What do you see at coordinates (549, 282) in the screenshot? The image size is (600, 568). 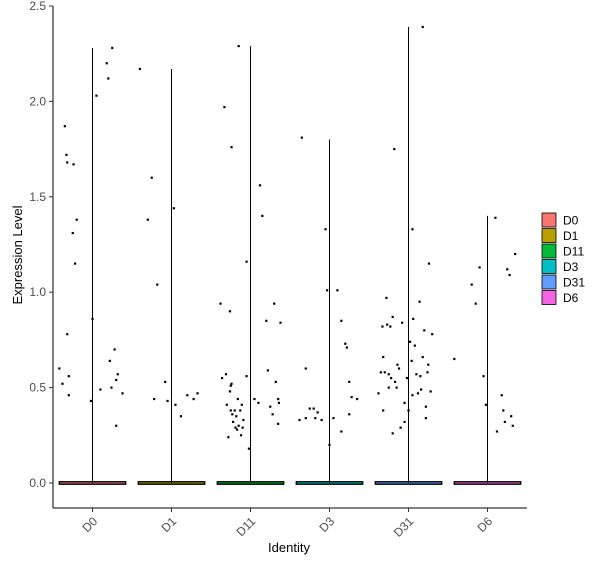 I see `legend-swatch-D31` at bounding box center [549, 282].